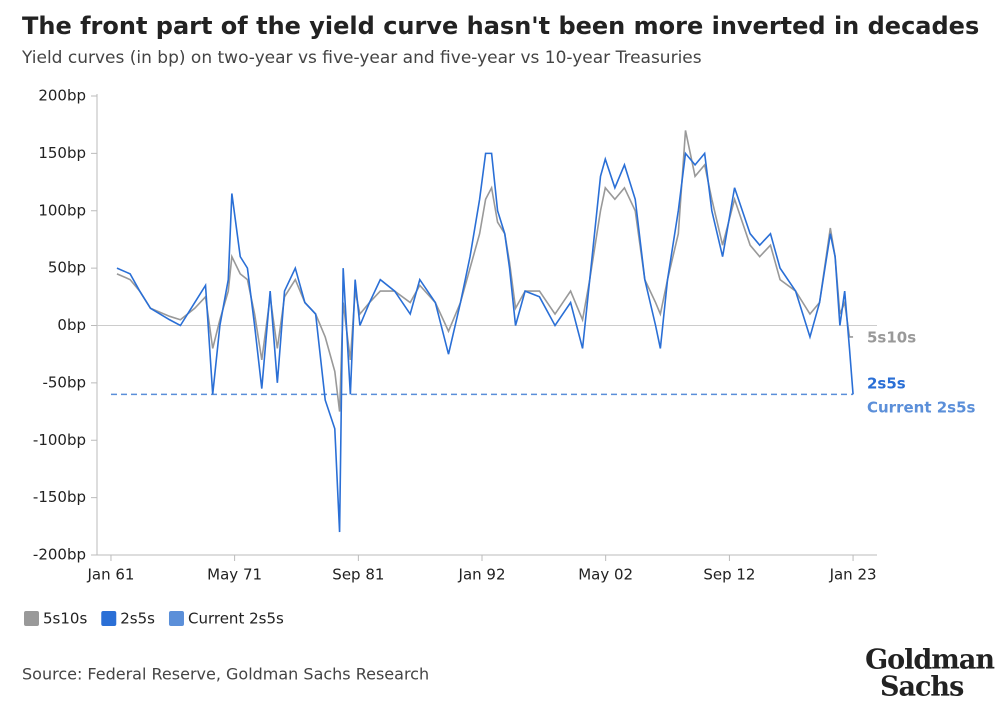 Image resolution: width=1001 pixels, height=717 pixels. What do you see at coordinates (64, 382) in the screenshot?
I see `y-tick-label: -50bp` at bounding box center [64, 382].